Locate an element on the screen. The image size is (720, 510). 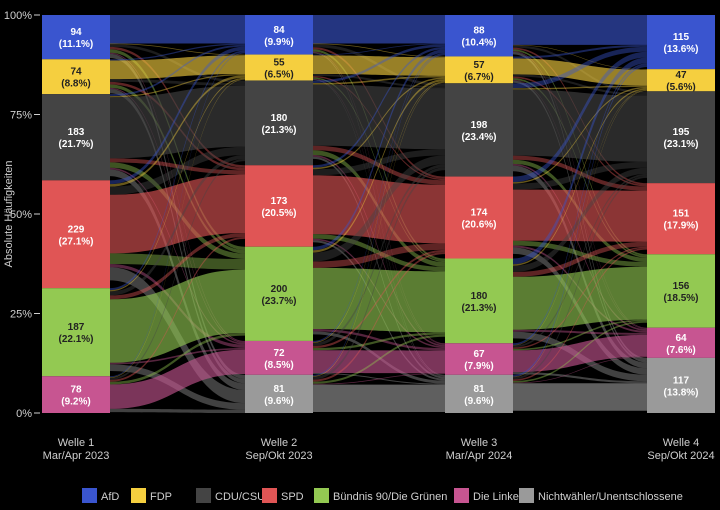
flow-1-linke-to-afd is located at coordinates (177, 215).